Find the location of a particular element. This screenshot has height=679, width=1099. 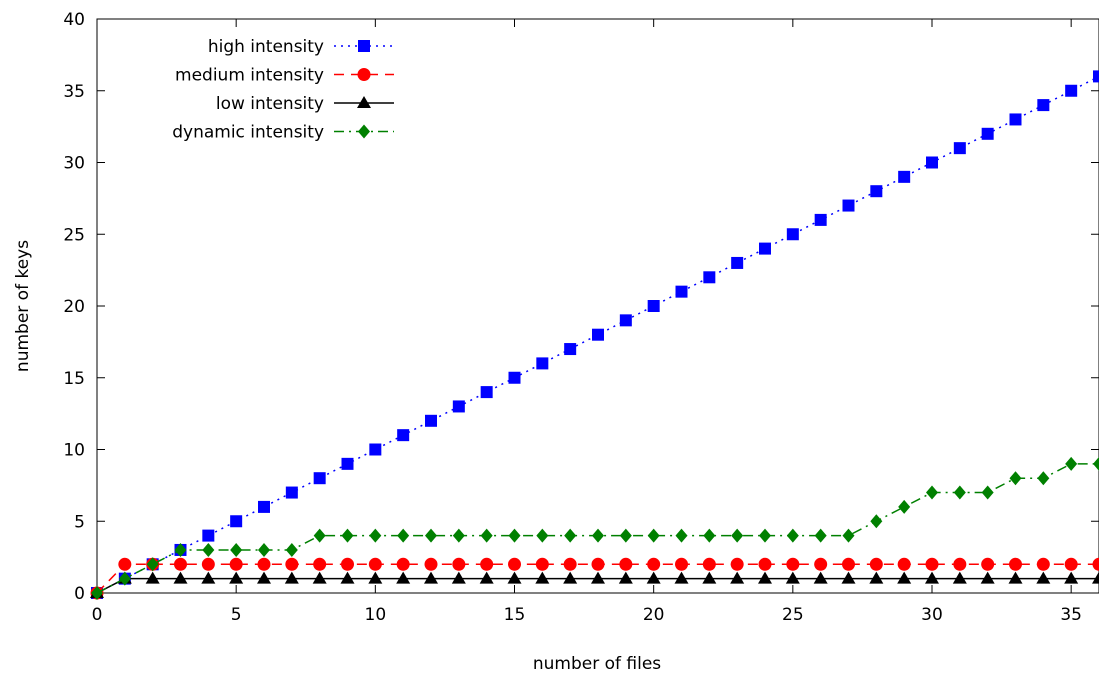

legend-label: low intensity is located at coordinates (270, 104).